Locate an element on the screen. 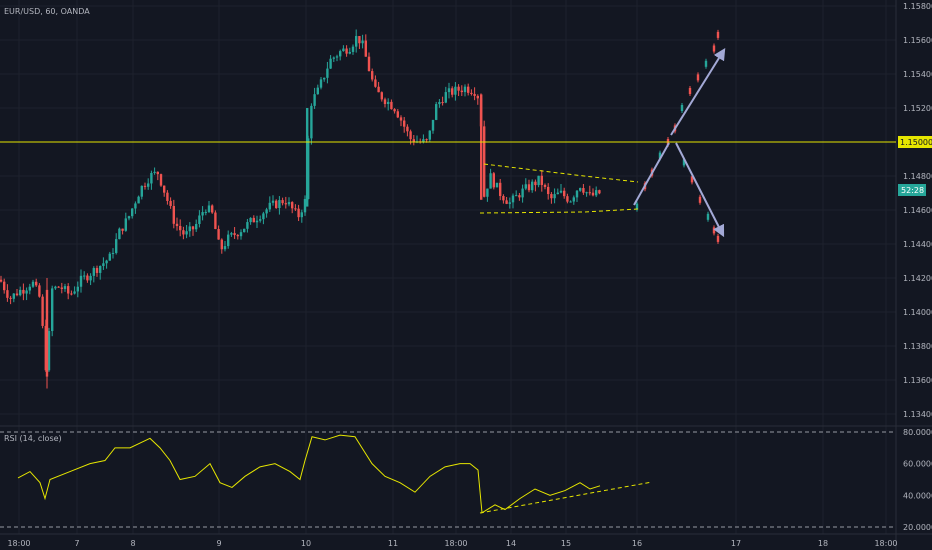 This screenshot has width=932, height=550. rsi-tick-label: 40.0000 is located at coordinates (917, 495).